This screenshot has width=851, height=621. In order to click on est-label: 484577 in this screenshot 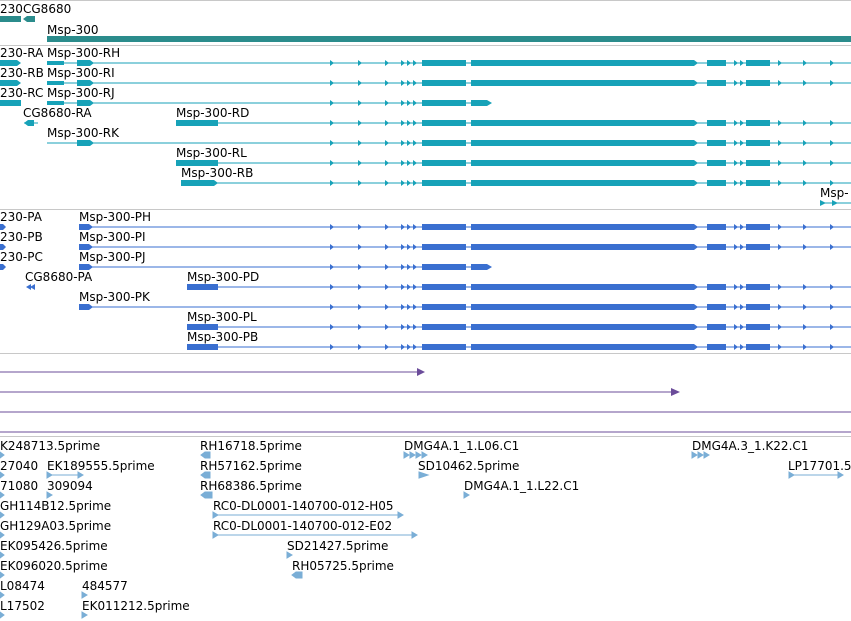, I will do `click(105, 586)`.